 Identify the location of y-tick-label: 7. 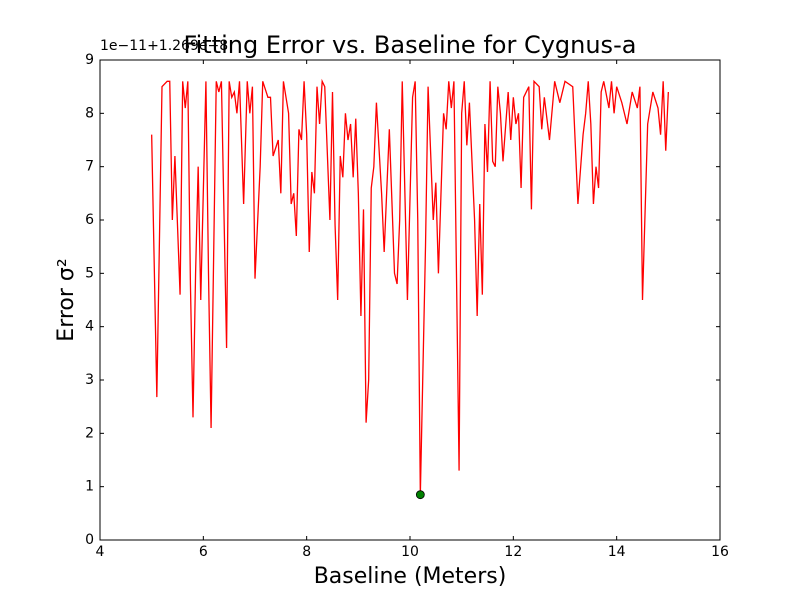
(89, 167).